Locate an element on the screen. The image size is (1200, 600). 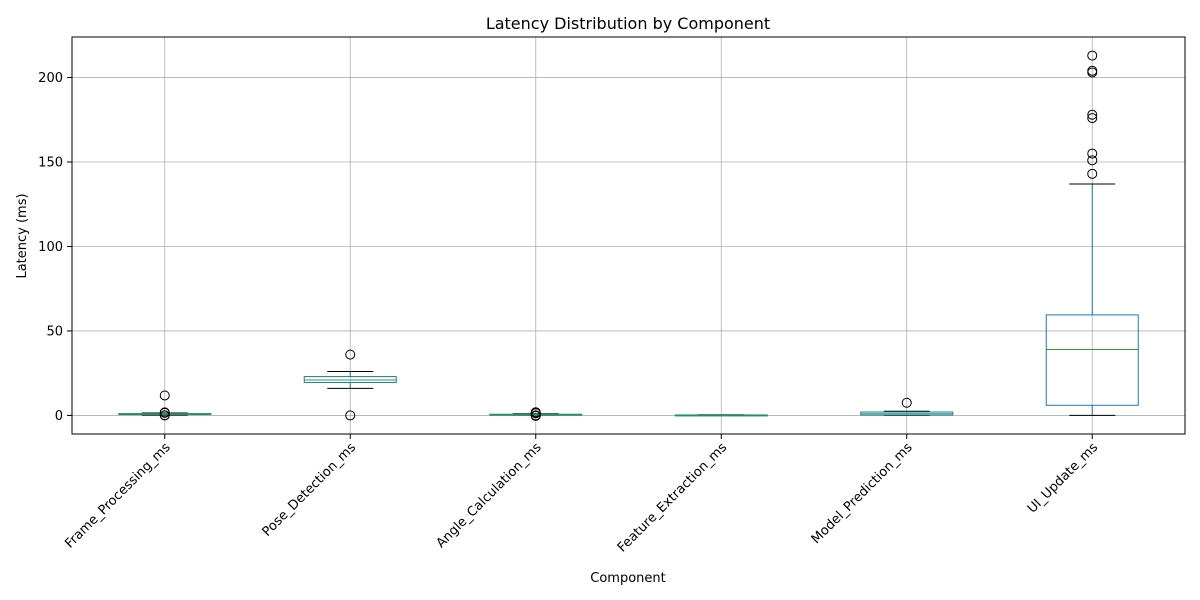
box-iqr is located at coordinates (1092, 360).